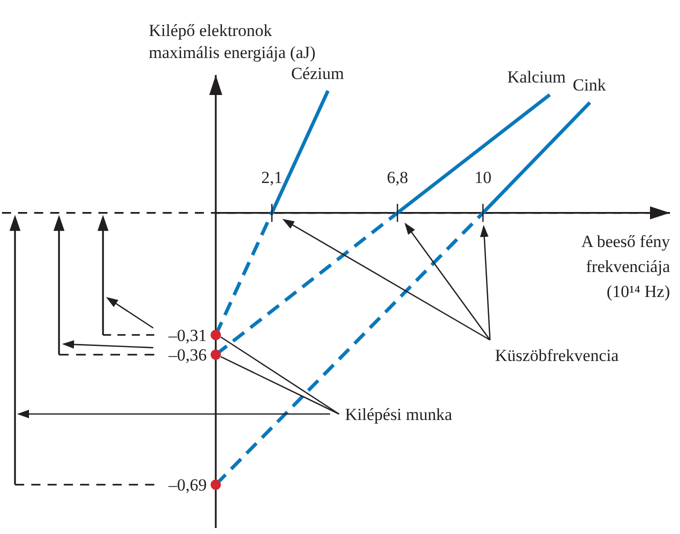  Describe the element at coordinates (317, 73) in the screenshot. I see `series-label: Cézium` at that location.